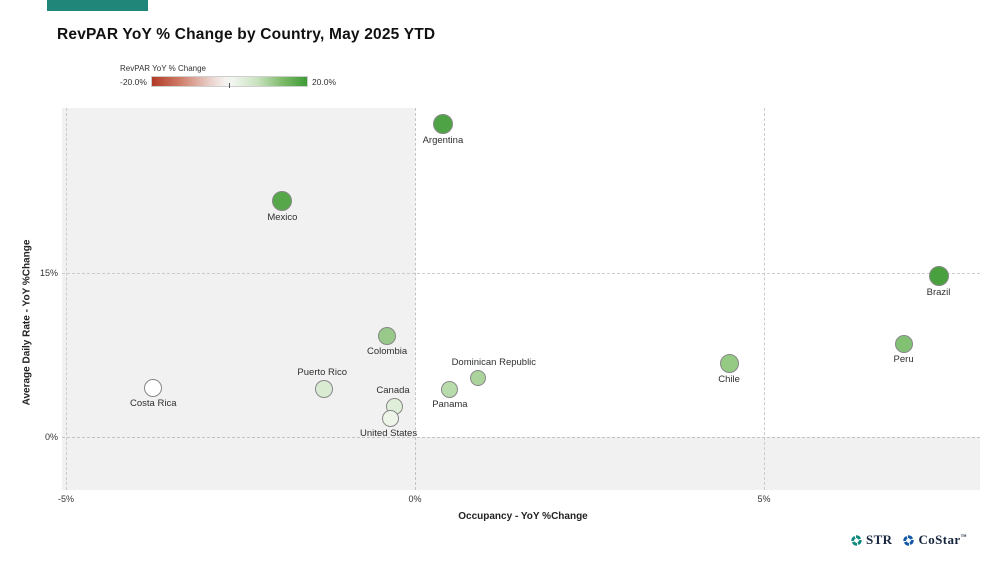 The width and height of the screenshot is (1000, 563). What do you see at coordinates (697, 463) in the screenshot?
I see `shaded-band-bottom` at bounding box center [697, 463].